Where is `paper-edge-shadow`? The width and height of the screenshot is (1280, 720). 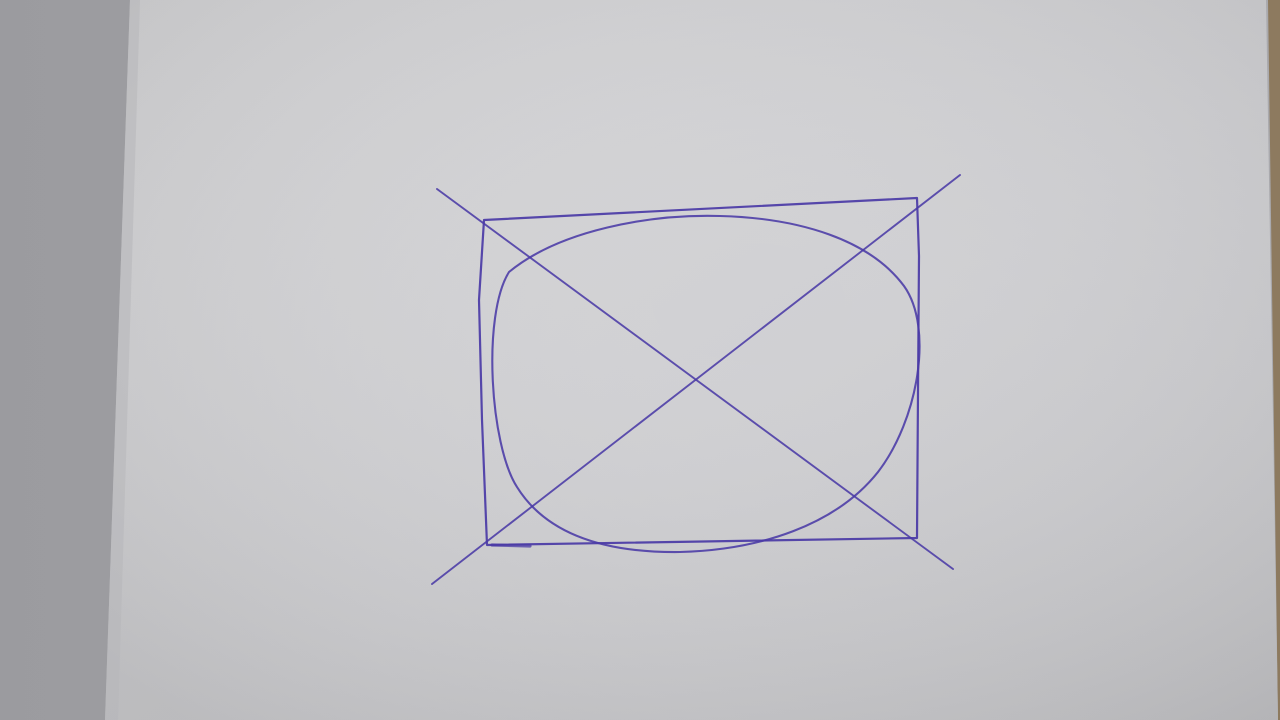
paper-edge-shadow is located at coordinates (122, 360).